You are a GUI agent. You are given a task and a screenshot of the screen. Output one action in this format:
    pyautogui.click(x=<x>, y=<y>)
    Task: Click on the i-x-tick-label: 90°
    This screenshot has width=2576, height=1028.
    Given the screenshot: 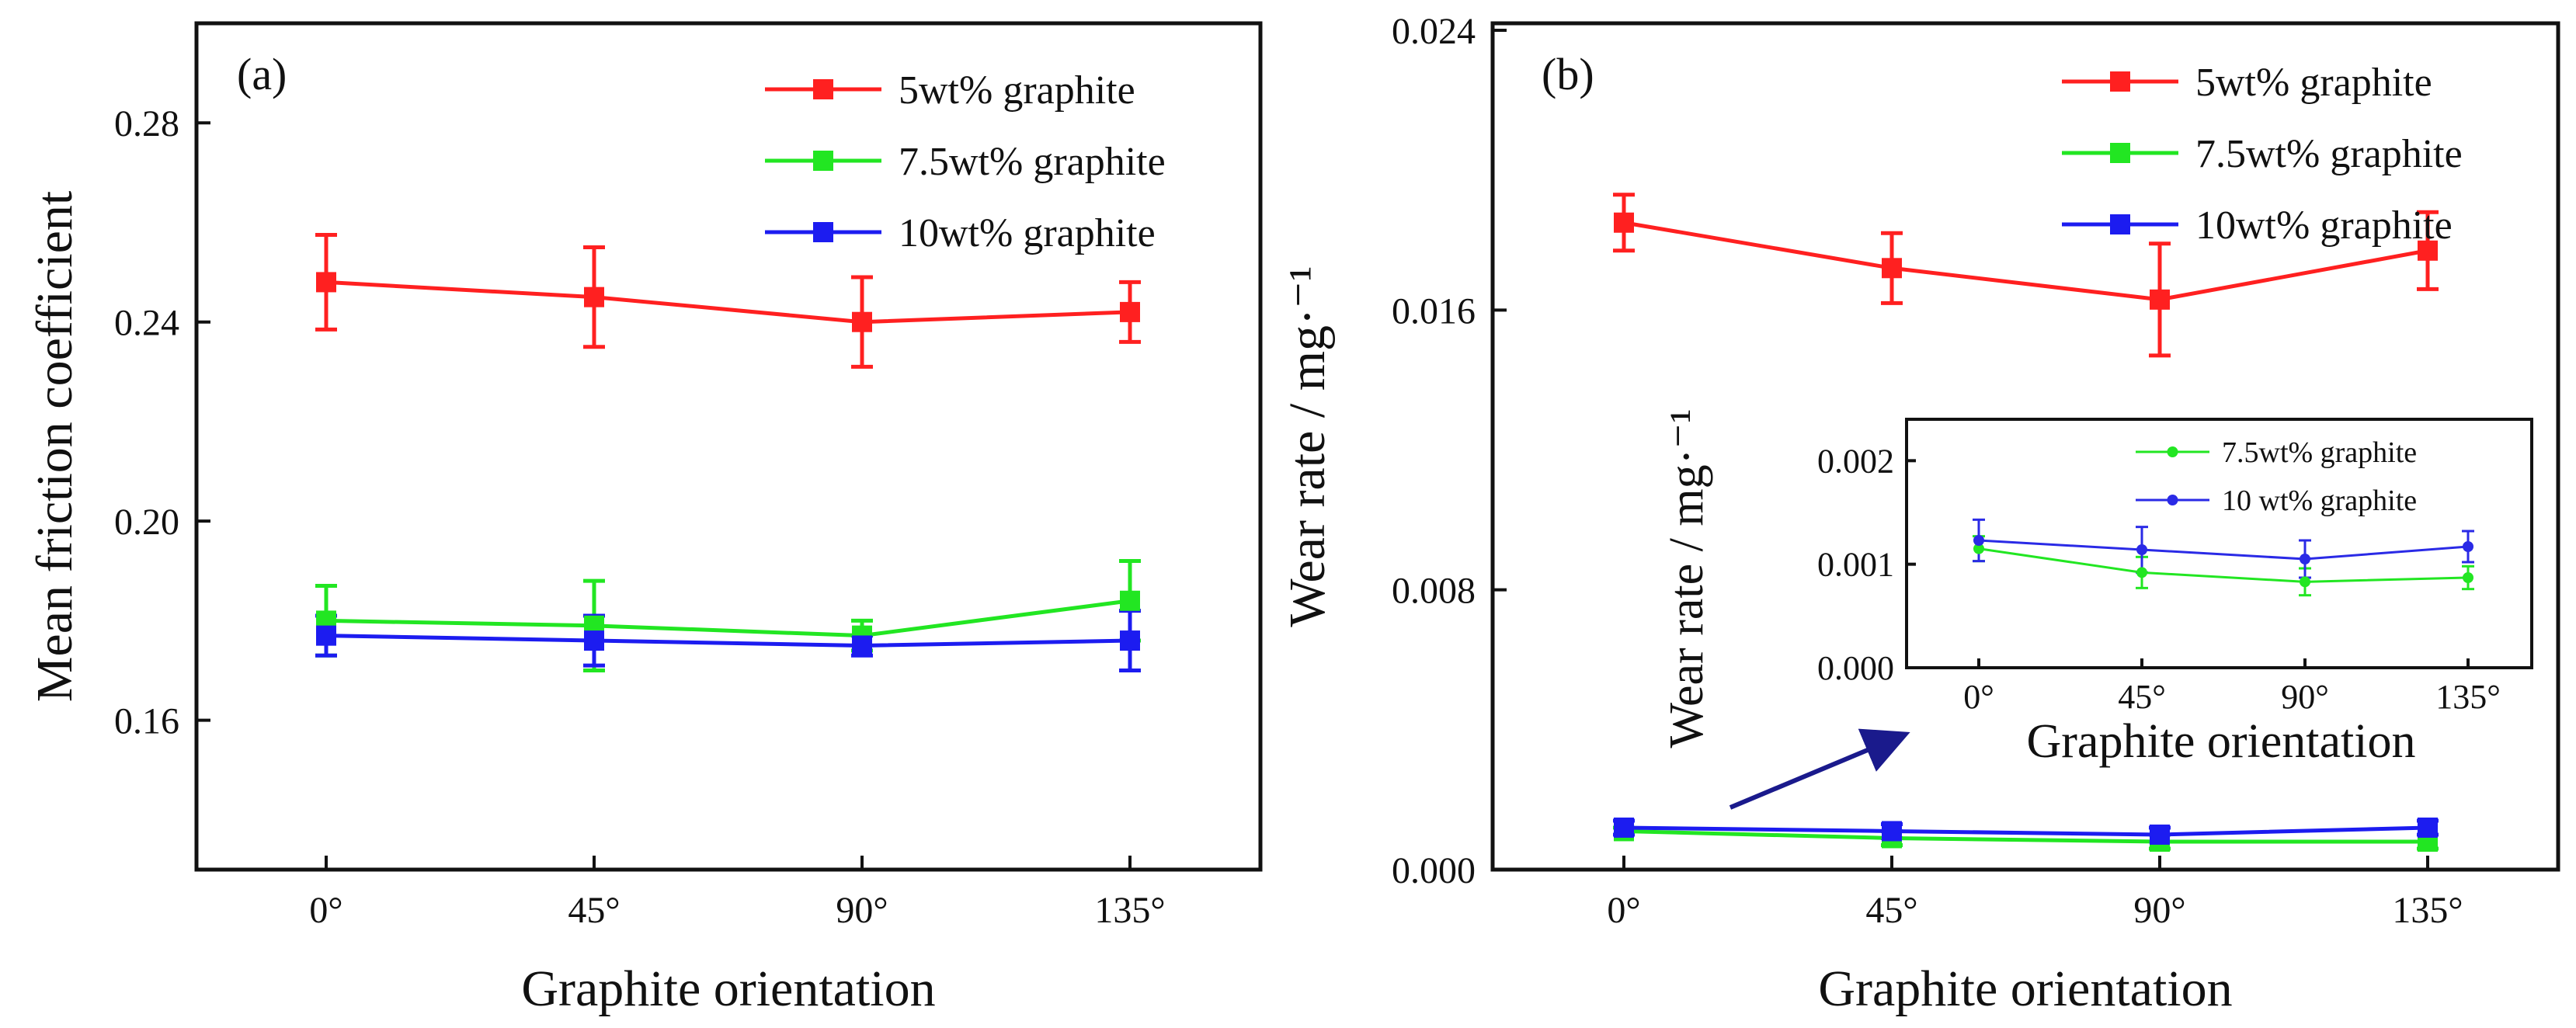 What is the action you would take?
    pyautogui.click(x=2305, y=697)
    